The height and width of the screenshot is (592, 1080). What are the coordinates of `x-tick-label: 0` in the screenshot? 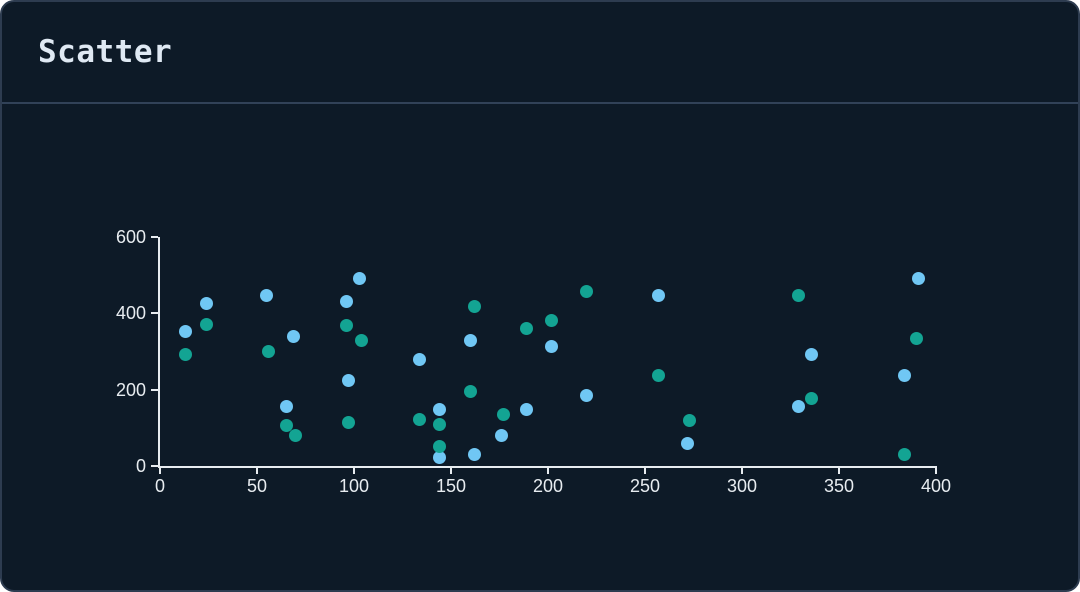 It's located at (160, 486).